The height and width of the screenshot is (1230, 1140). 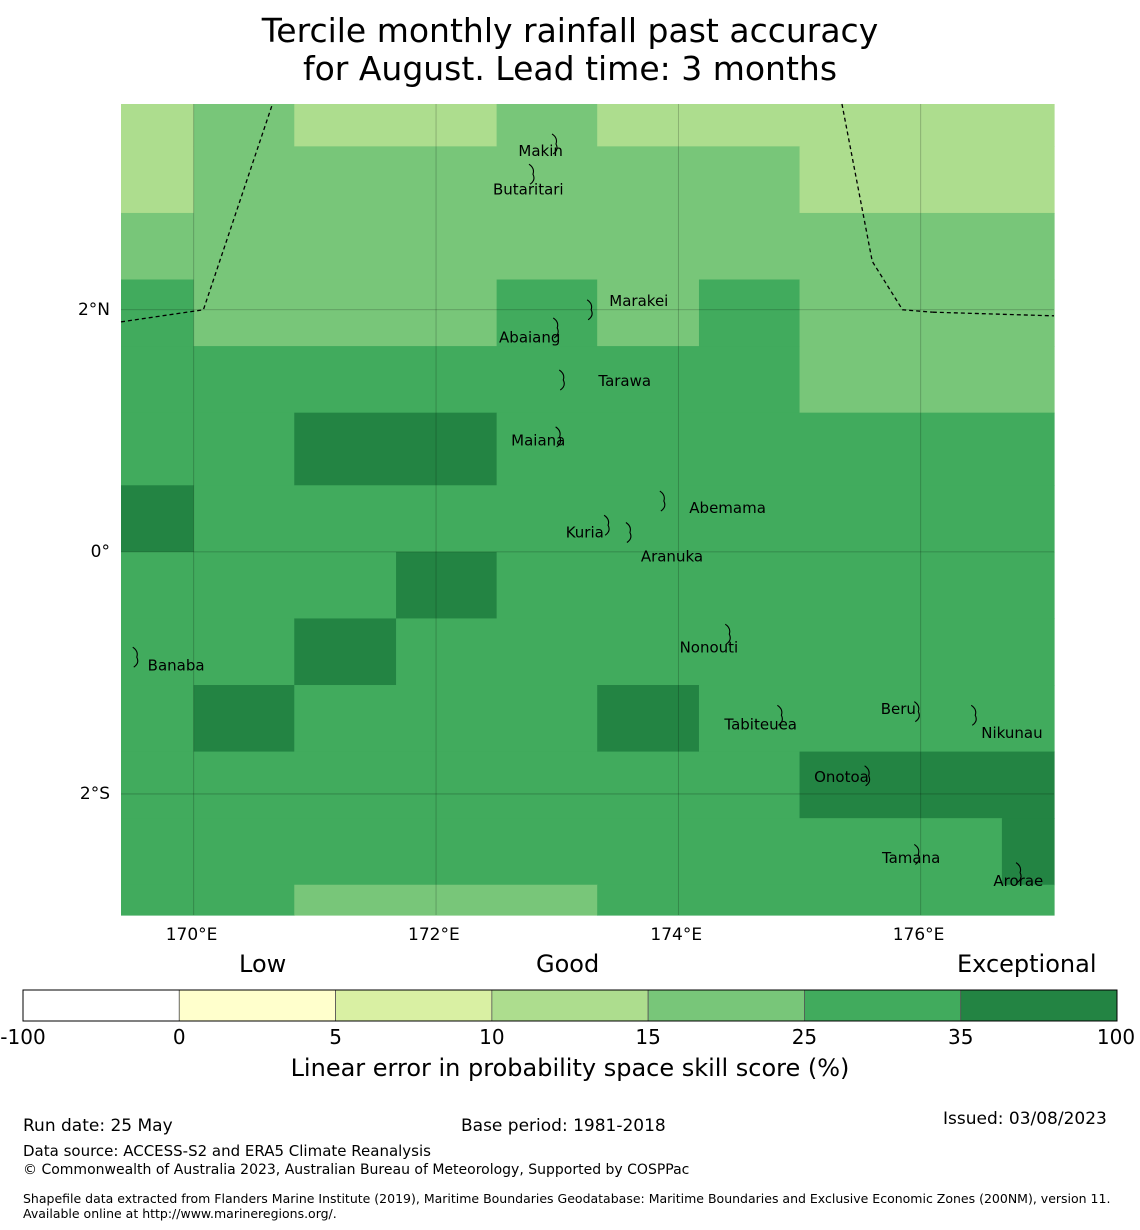 I want to click on island-label: Tabiteuea, so click(x=760, y=725).